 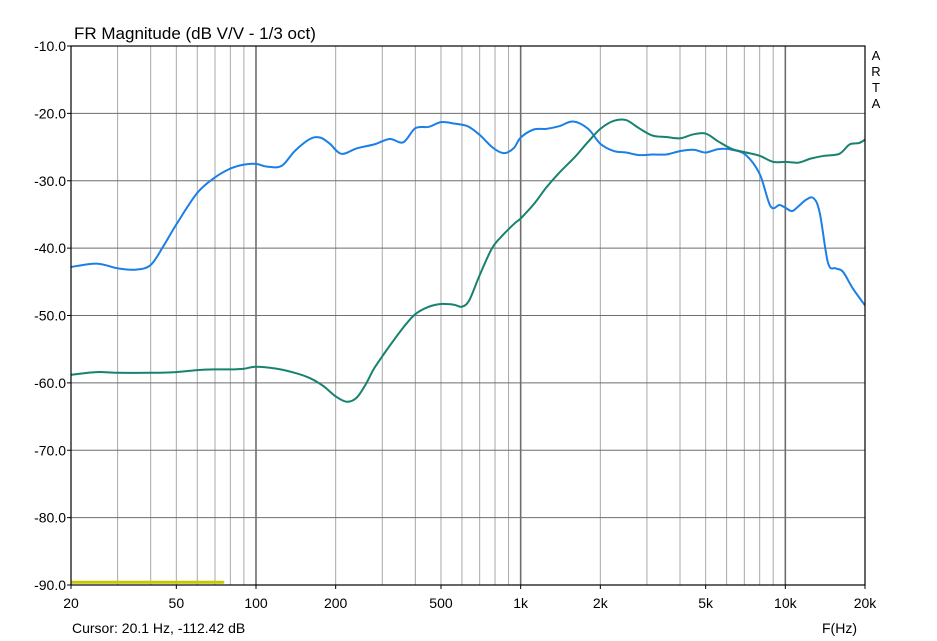 What do you see at coordinates (158, 628) in the screenshot?
I see `cursor-readout: Cursor: 20.1 Hz, -112.42 dB` at bounding box center [158, 628].